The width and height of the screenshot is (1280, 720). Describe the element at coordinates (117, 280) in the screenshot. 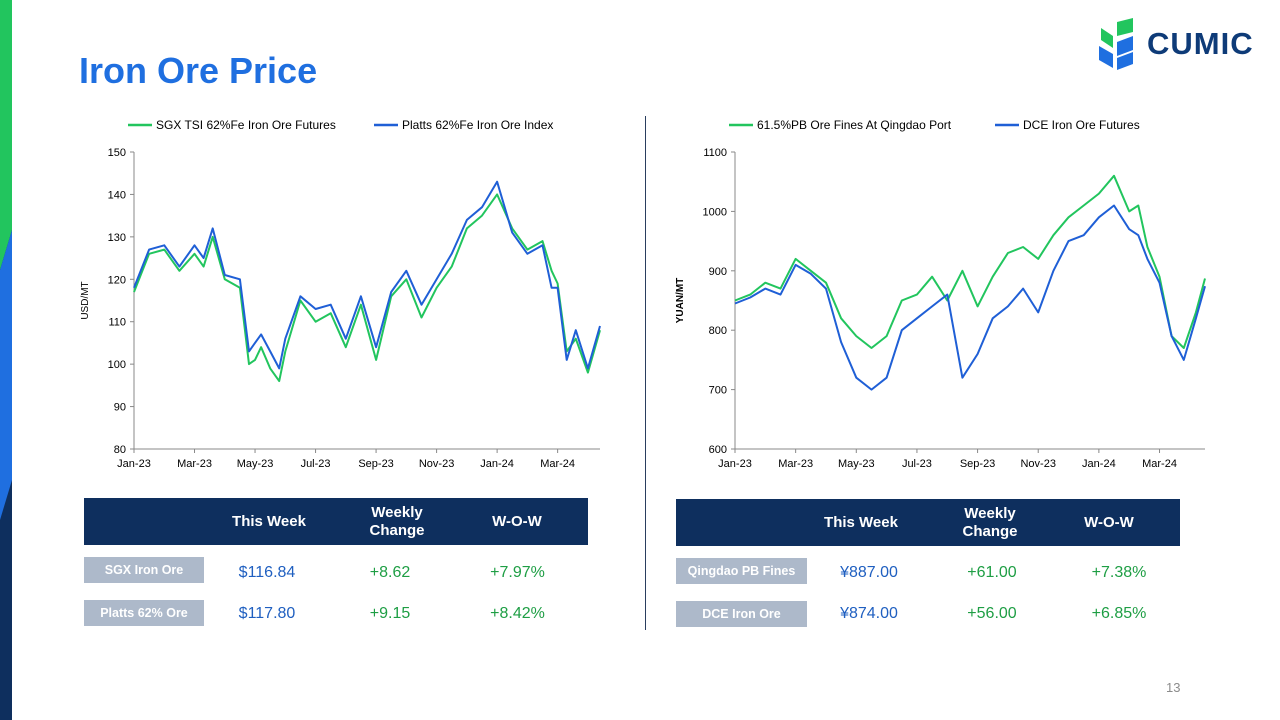

I see `y-tick-label: 120` at that location.